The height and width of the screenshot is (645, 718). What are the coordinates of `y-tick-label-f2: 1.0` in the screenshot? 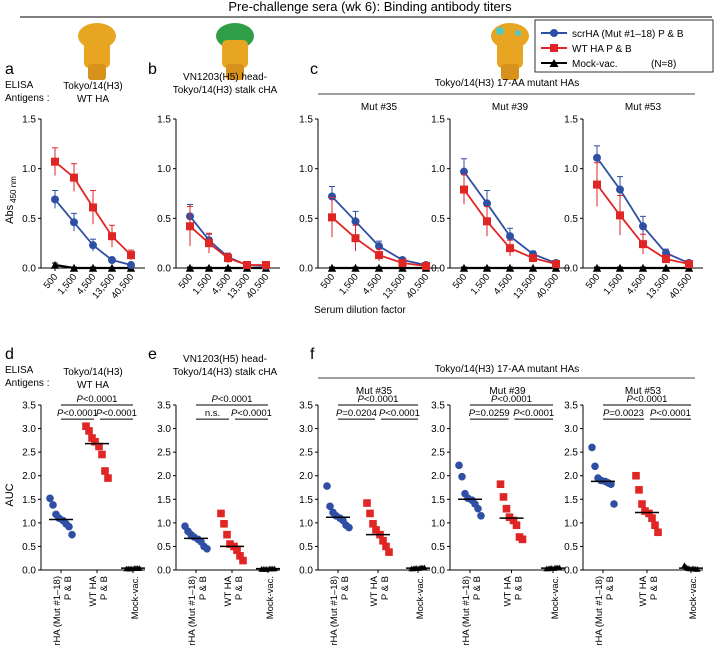 It's located at (438, 523).